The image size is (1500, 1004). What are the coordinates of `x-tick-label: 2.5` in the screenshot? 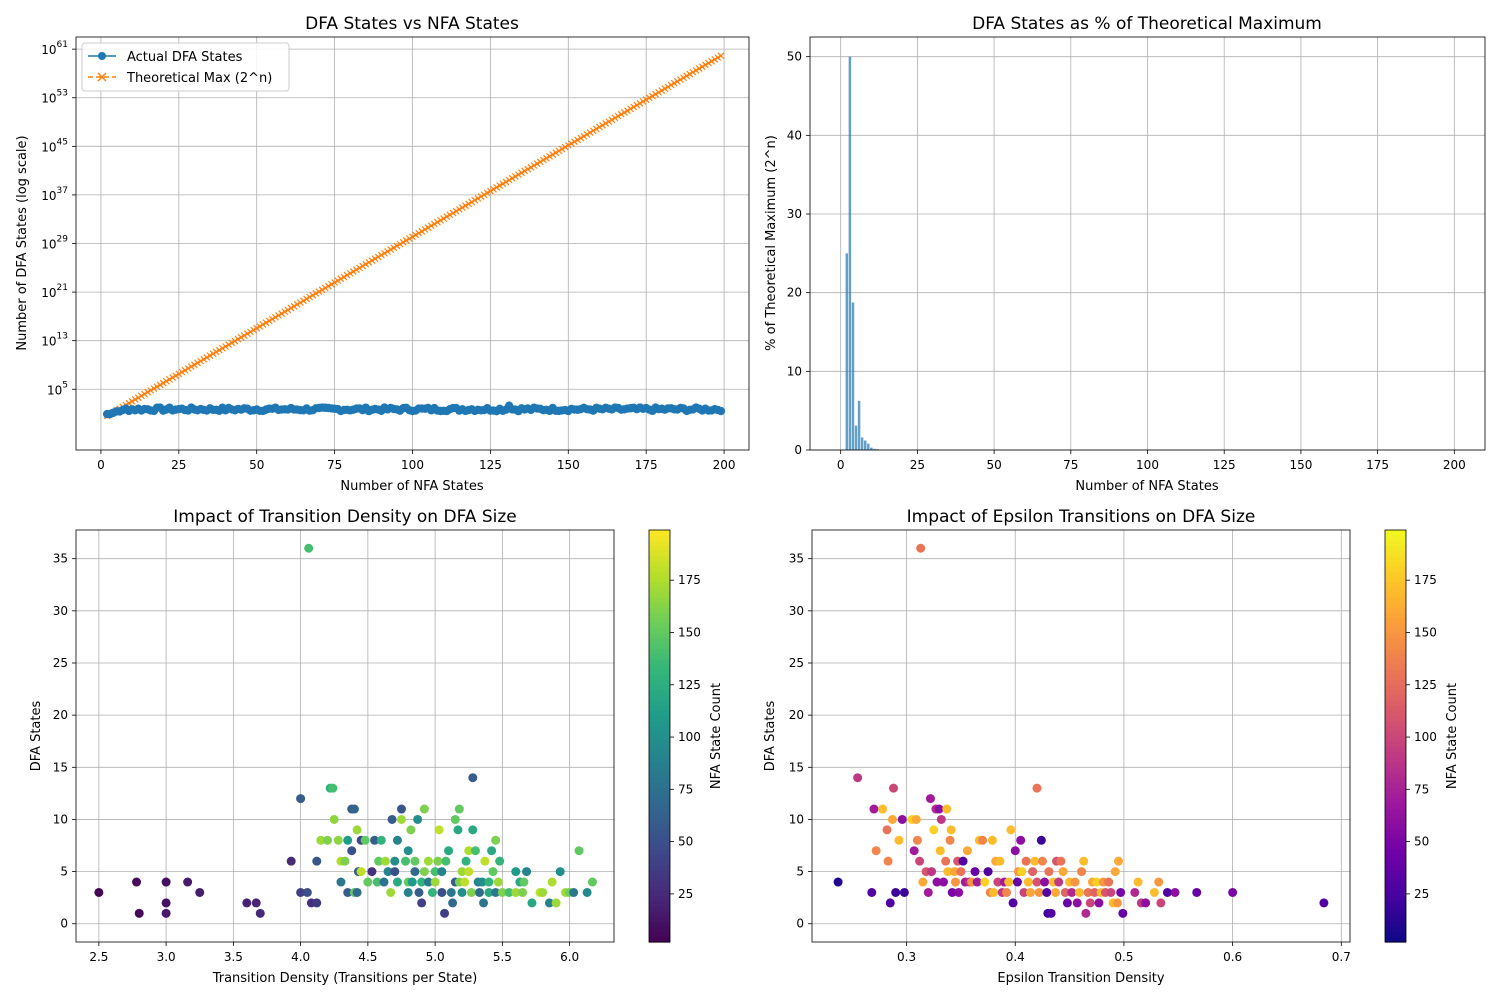 It's located at (98, 957).